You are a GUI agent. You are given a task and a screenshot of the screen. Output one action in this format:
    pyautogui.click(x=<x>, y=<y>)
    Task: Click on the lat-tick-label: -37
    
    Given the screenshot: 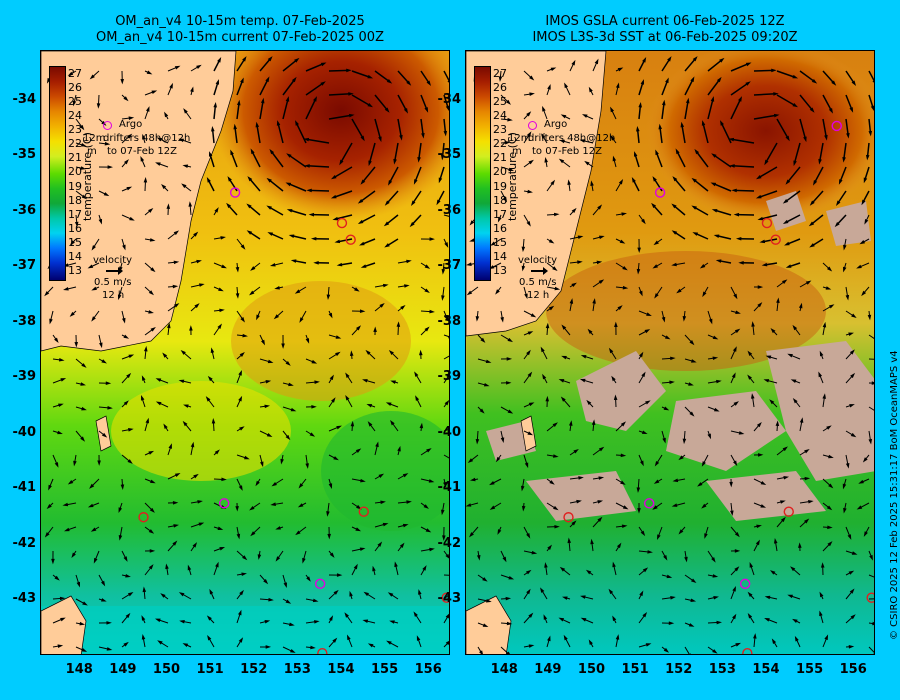 What is the action you would take?
    pyautogui.click(x=24, y=266)
    